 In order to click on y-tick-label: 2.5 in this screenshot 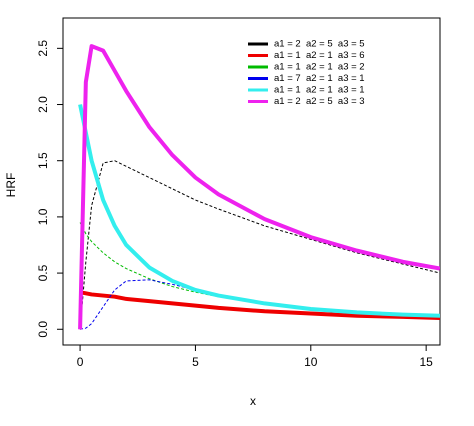, I will do `click(43, 48)`.